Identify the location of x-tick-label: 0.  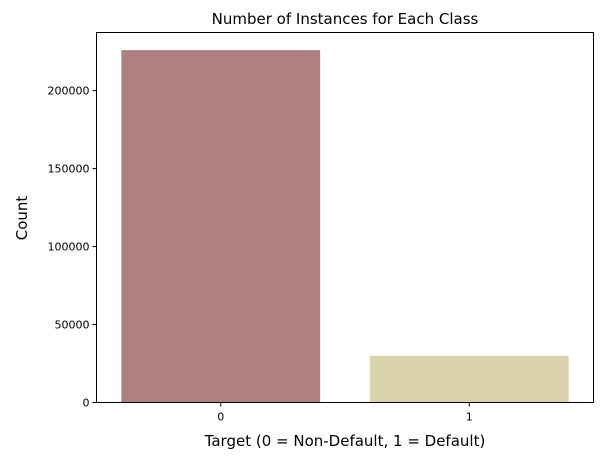
(220, 417).